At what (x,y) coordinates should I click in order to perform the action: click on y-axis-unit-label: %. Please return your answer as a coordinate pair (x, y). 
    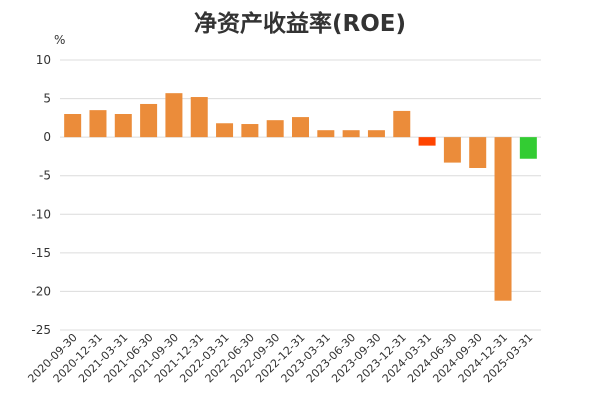
    Looking at the image, I should click on (60, 40).